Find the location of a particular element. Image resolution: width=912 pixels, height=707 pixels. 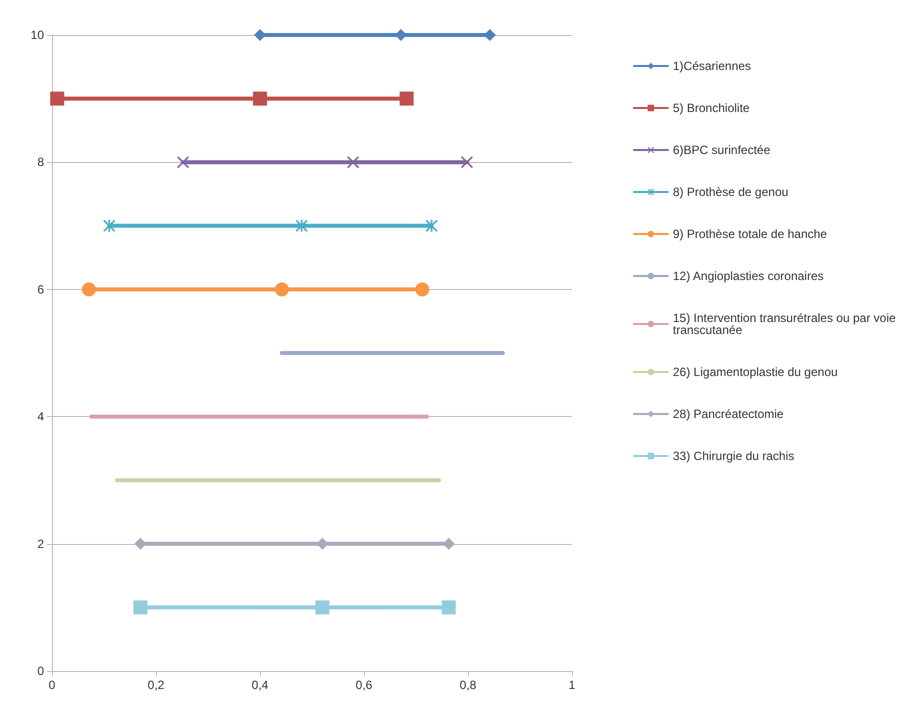

legend-label: 12) Angioplasties coronaires is located at coordinates (748, 276).